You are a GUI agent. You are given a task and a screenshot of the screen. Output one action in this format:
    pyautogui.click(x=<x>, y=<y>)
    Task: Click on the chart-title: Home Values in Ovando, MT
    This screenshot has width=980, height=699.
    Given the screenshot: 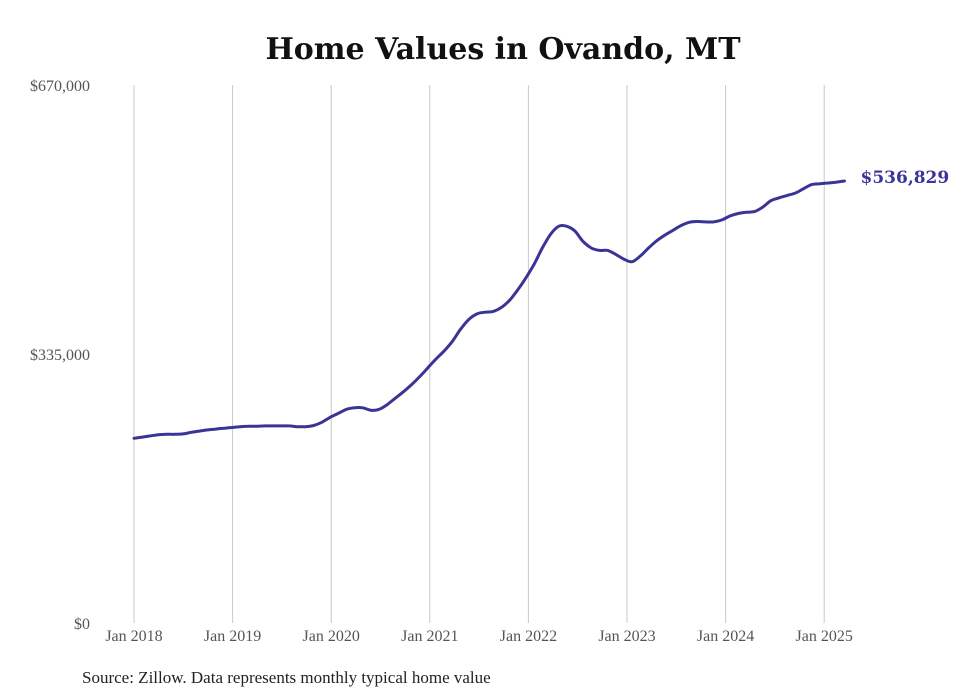 What is the action you would take?
    pyautogui.click(x=503, y=49)
    